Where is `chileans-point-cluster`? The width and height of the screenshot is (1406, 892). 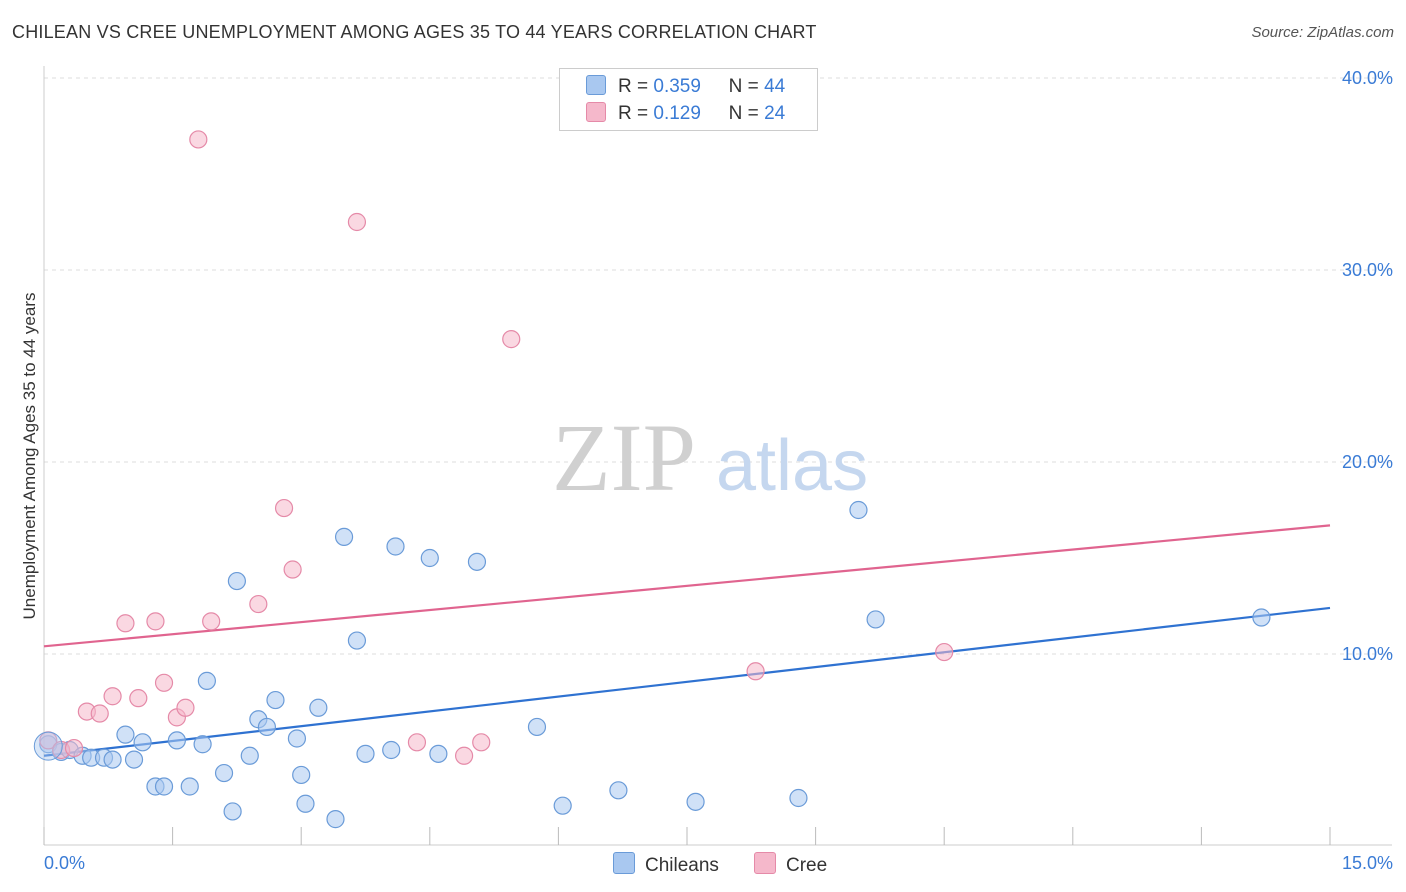 chileans-point-cluster is located at coordinates (48, 746).